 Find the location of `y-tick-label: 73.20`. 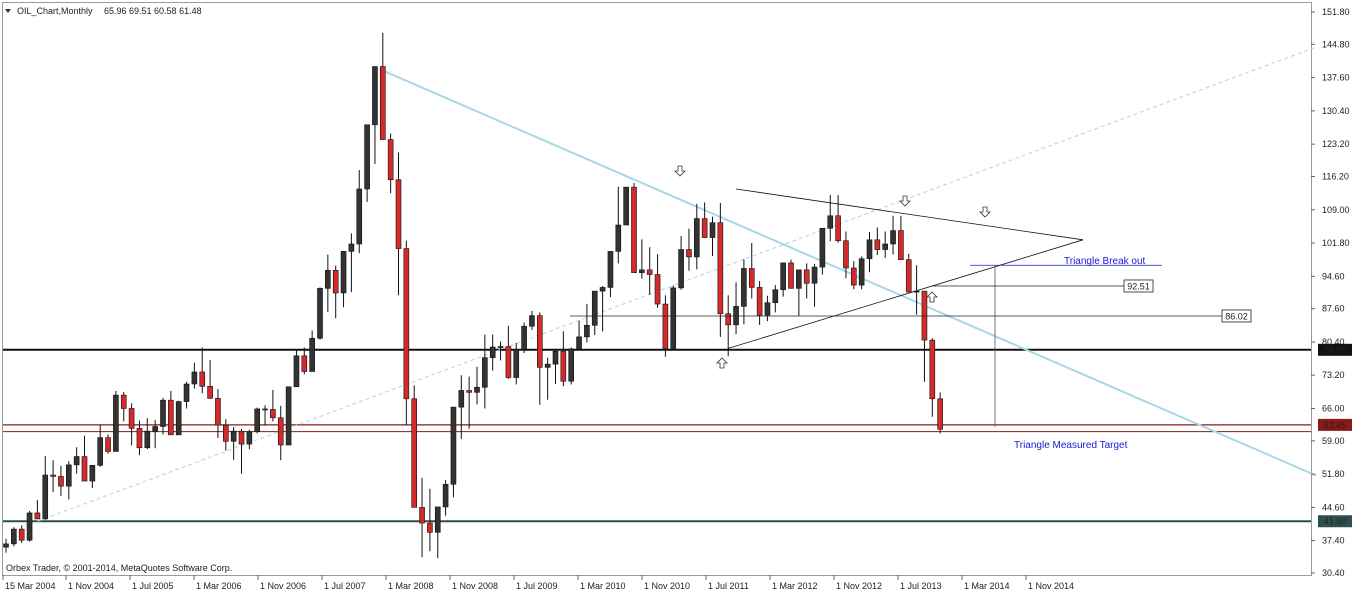

y-tick-label: 73.20 is located at coordinates (1333, 375).